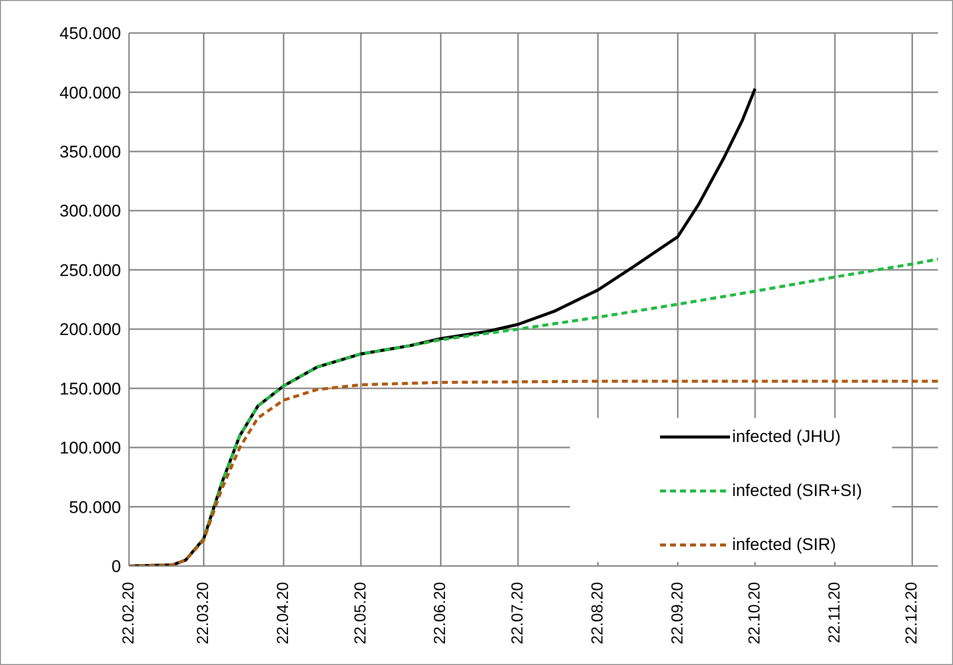 The height and width of the screenshot is (665, 953). What do you see at coordinates (283, 613) in the screenshot?
I see `x-tick-label: 22.04.20` at bounding box center [283, 613].